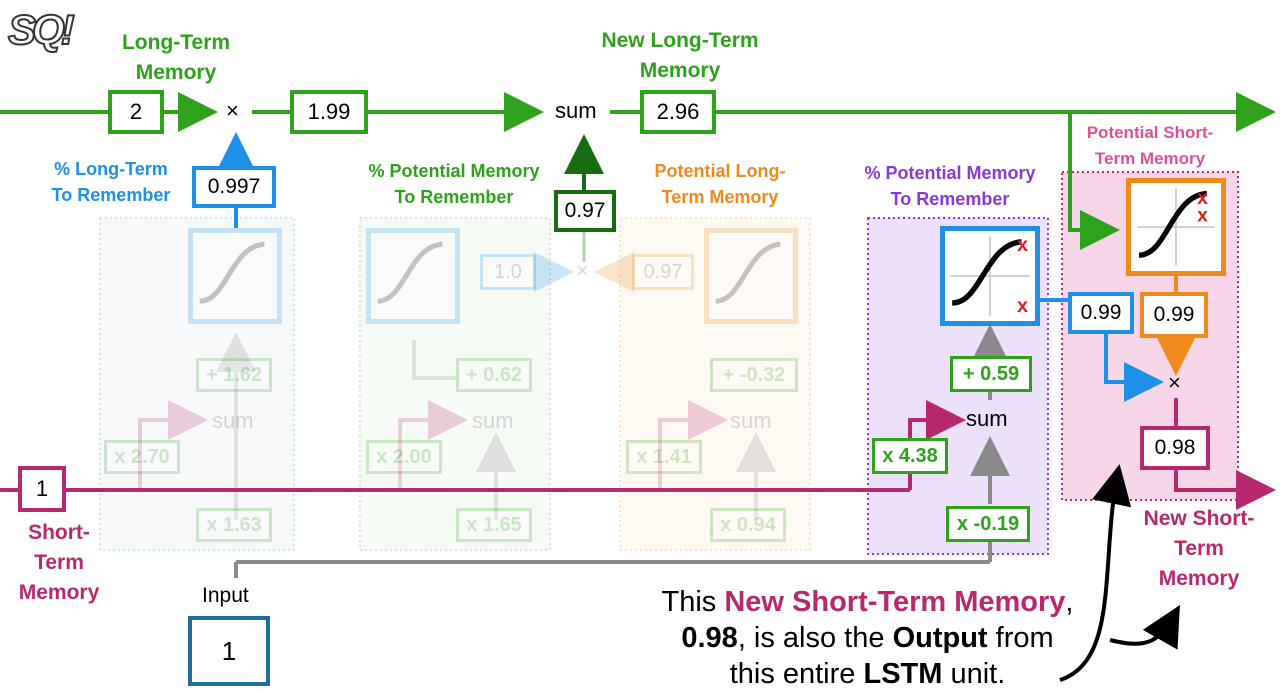 The image size is (1280, 693). What do you see at coordinates (136, 112) in the screenshot?
I see `long-term-value: 2` at bounding box center [136, 112].